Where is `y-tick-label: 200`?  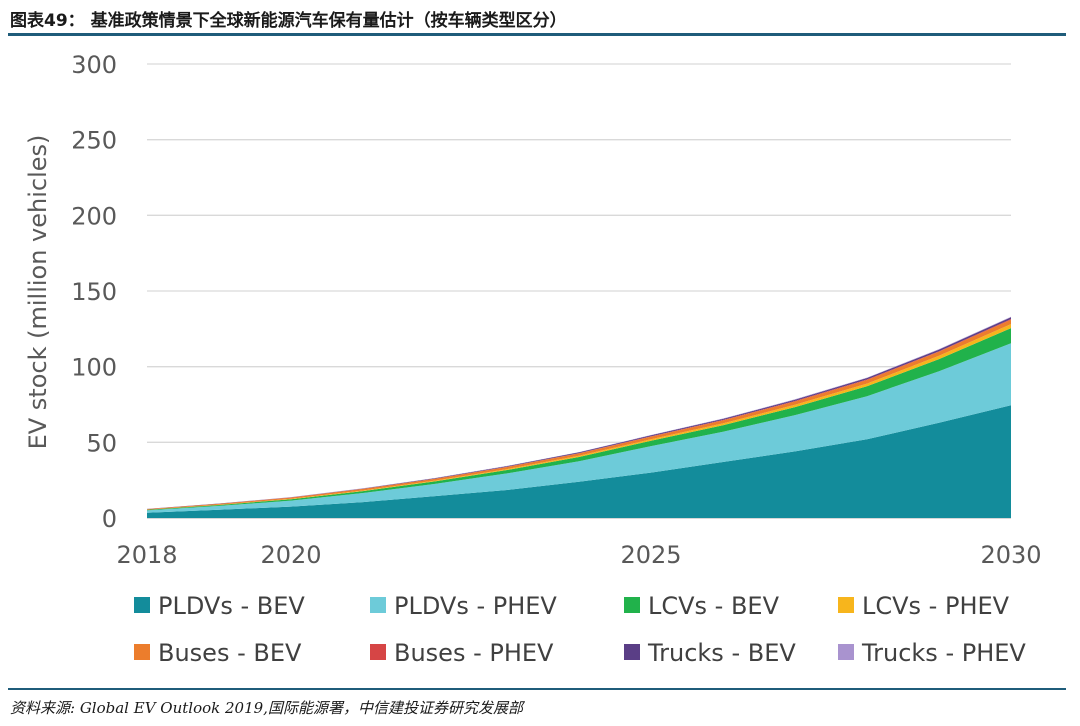
y-tick-label: 200 is located at coordinates (94, 216).